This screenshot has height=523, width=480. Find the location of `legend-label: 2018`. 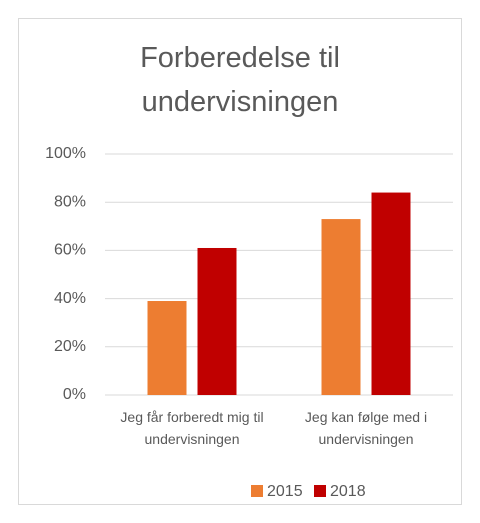

legend-label: 2018 is located at coordinates (348, 491).